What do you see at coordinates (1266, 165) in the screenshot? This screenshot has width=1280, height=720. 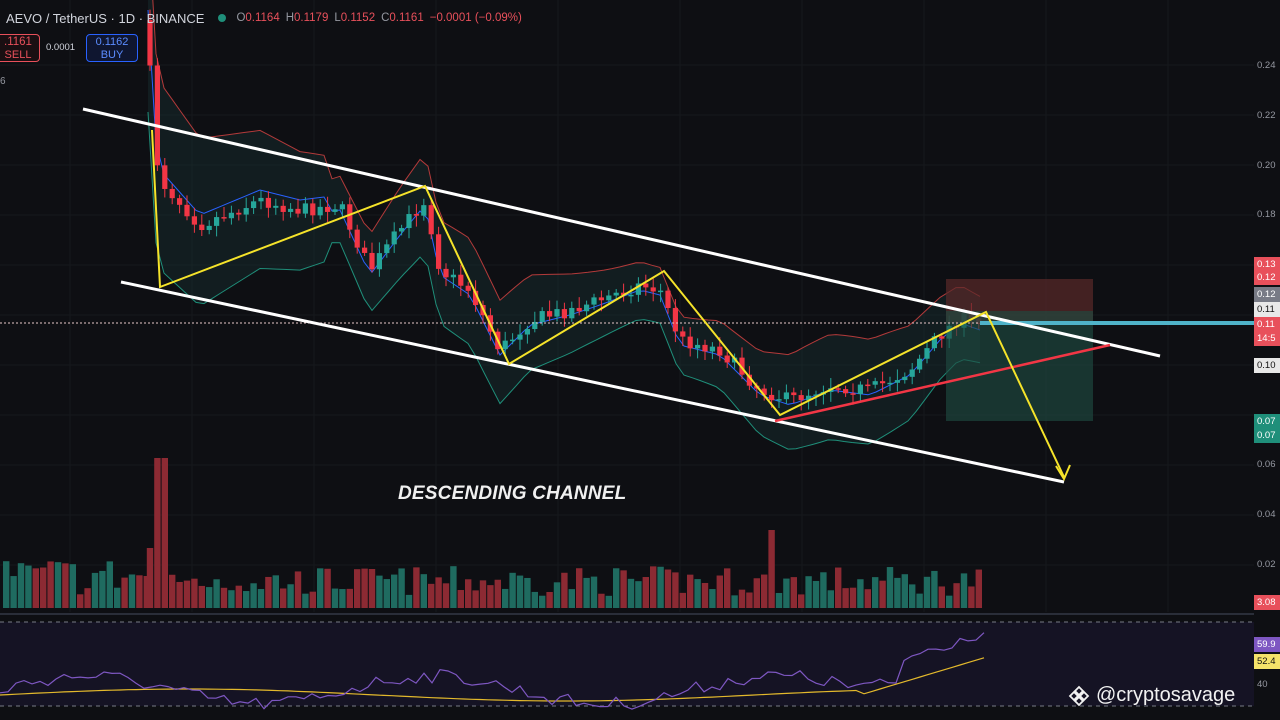 I see `axis-label: 0.20` at bounding box center [1266, 165].